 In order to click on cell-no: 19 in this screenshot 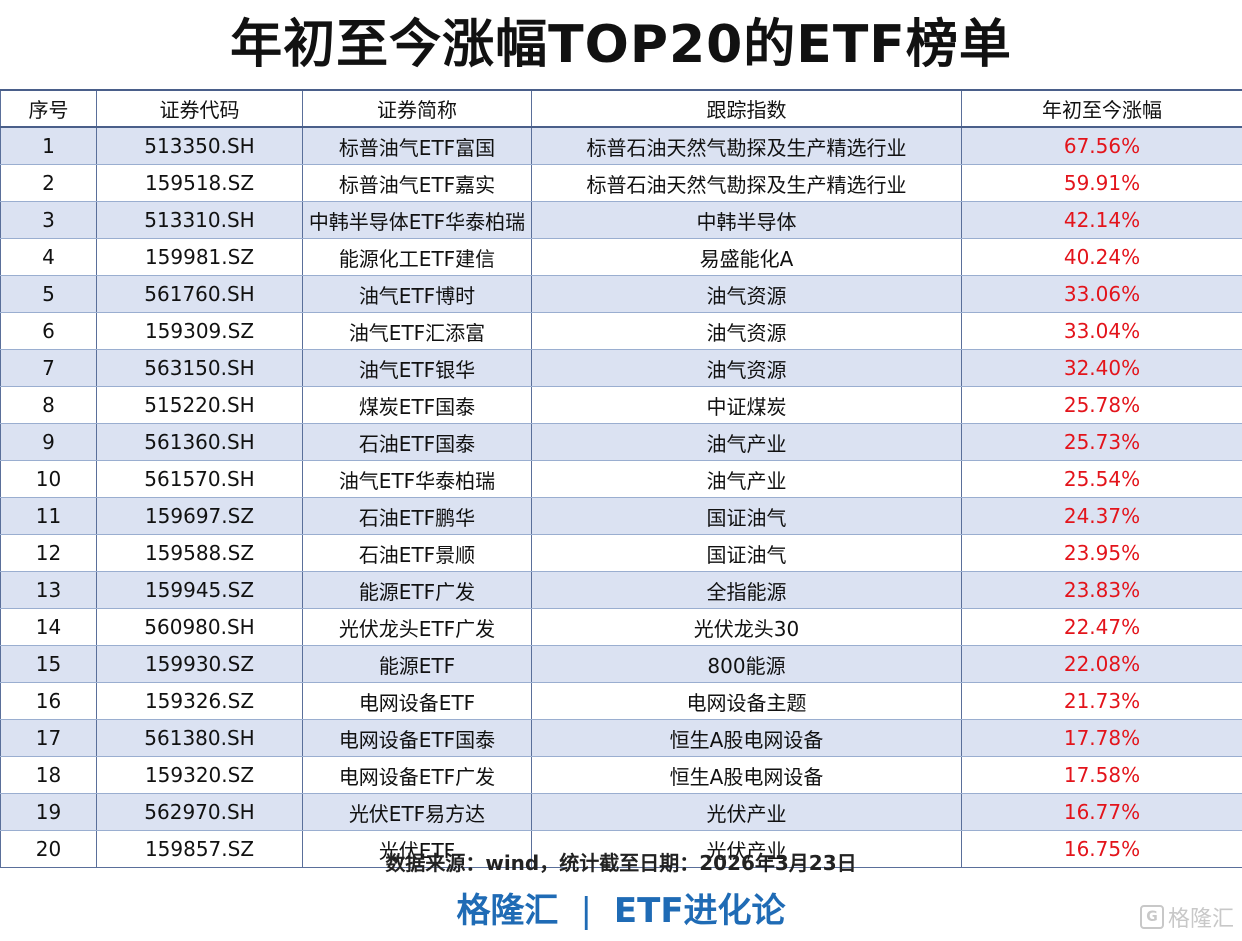, I will do `click(48, 812)`.